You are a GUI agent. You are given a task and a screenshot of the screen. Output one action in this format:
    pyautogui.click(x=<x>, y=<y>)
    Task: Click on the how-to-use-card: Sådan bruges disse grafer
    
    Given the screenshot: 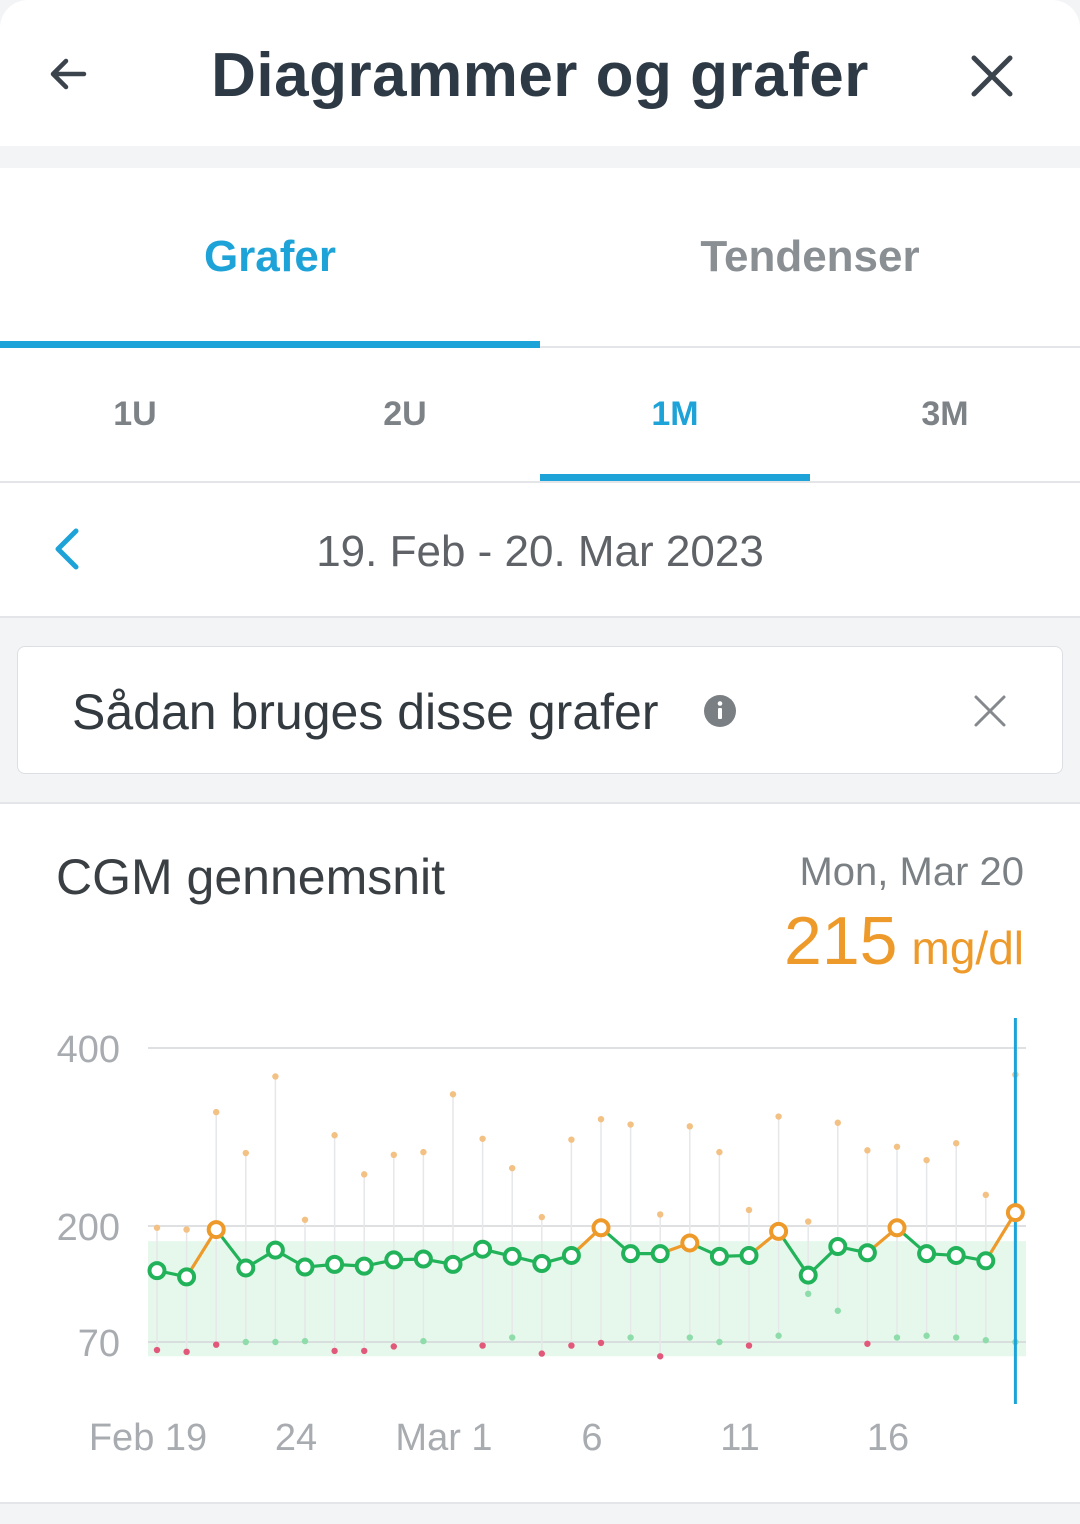 What is the action you would take?
    pyautogui.click(x=540, y=710)
    